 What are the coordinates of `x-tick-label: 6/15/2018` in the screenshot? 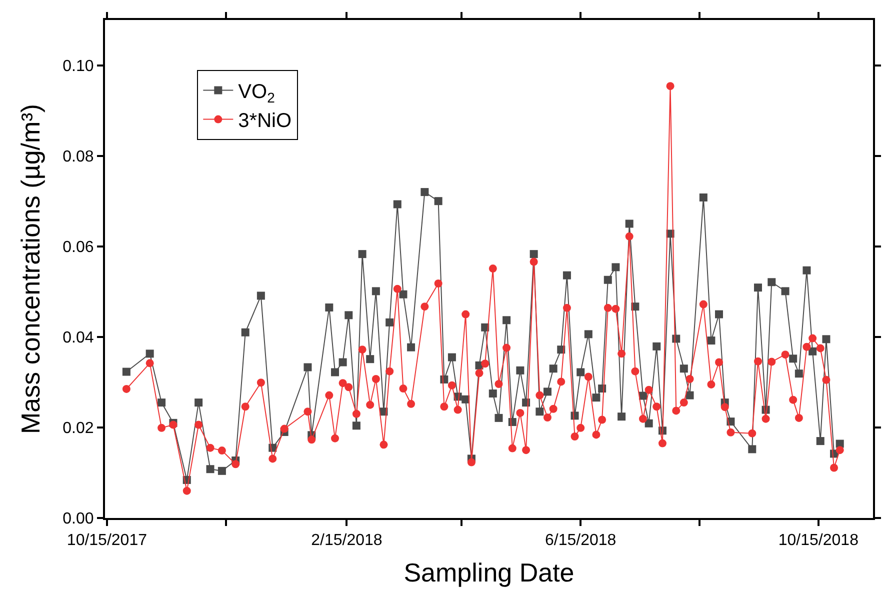 It's located at (580, 541).